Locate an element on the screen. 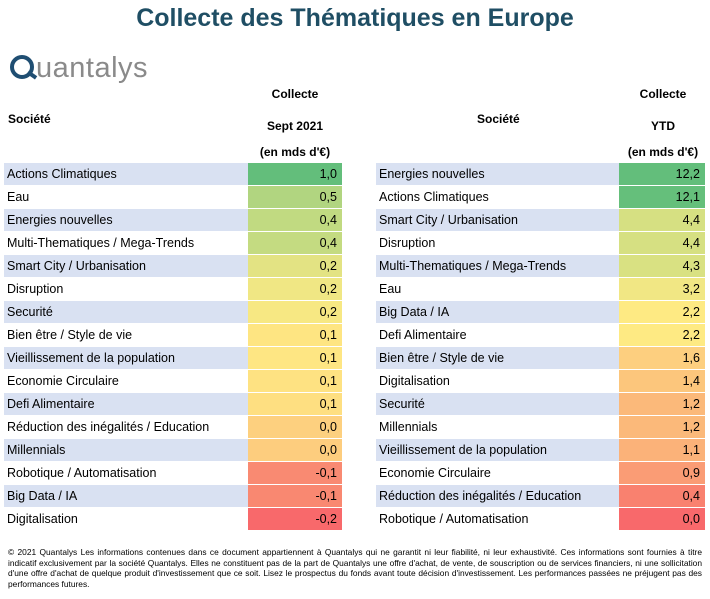  page-title: Collecte des Thématiques en Europe is located at coordinates (355, 18).